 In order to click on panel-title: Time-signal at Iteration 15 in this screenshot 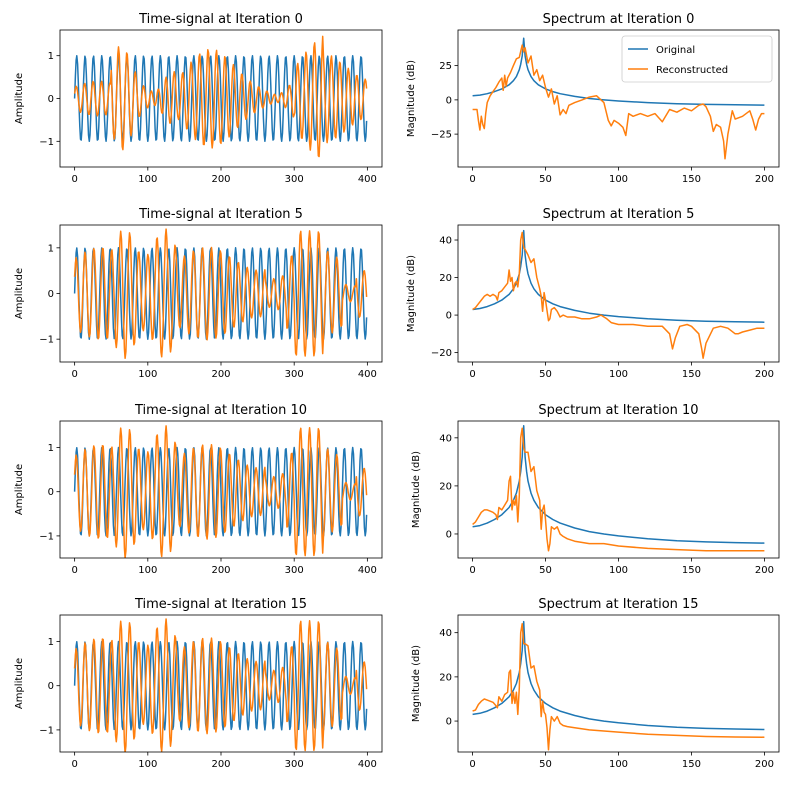, I will do `click(220, 604)`.